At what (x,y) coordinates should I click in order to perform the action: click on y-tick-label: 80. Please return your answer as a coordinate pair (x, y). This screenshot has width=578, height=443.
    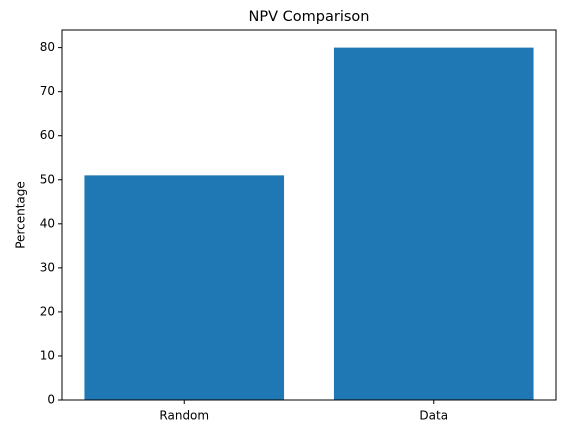
    Looking at the image, I should click on (47, 47).